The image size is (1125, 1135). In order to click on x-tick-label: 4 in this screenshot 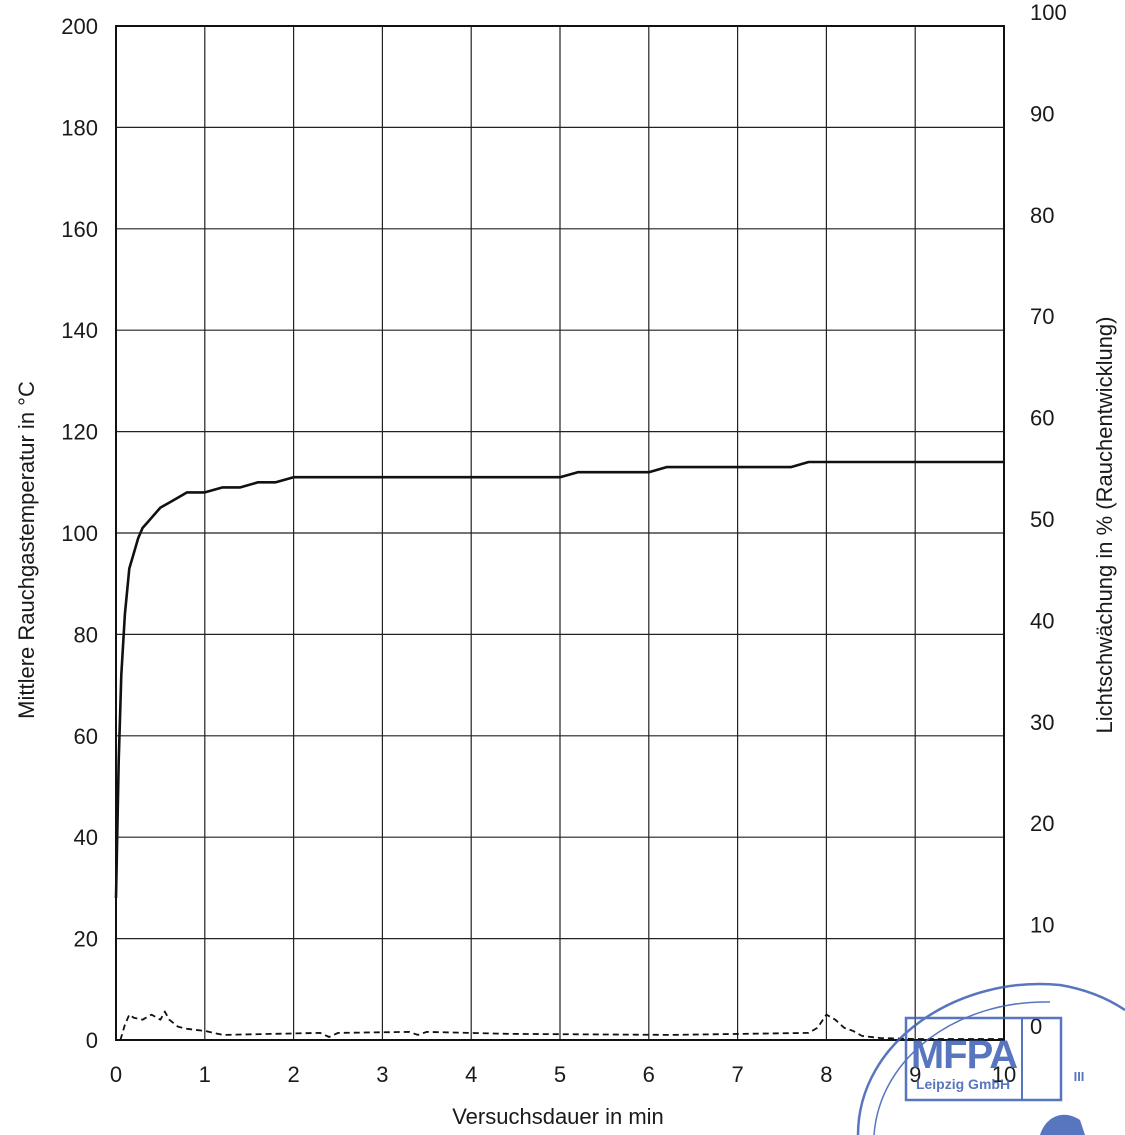, I will do `click(471, 1074)`.